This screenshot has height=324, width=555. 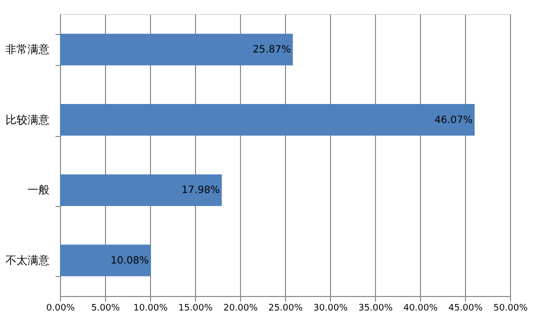 What do you see at coordinates (196, 309) in the screenshot?
I see `x-tick-label: 15.00%` at bounding box center [196, 309].